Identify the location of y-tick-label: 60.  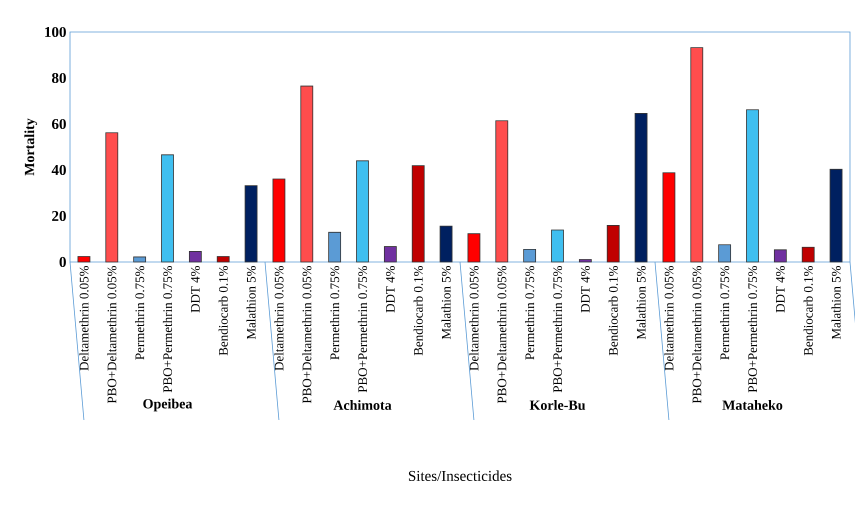
(59, 124).